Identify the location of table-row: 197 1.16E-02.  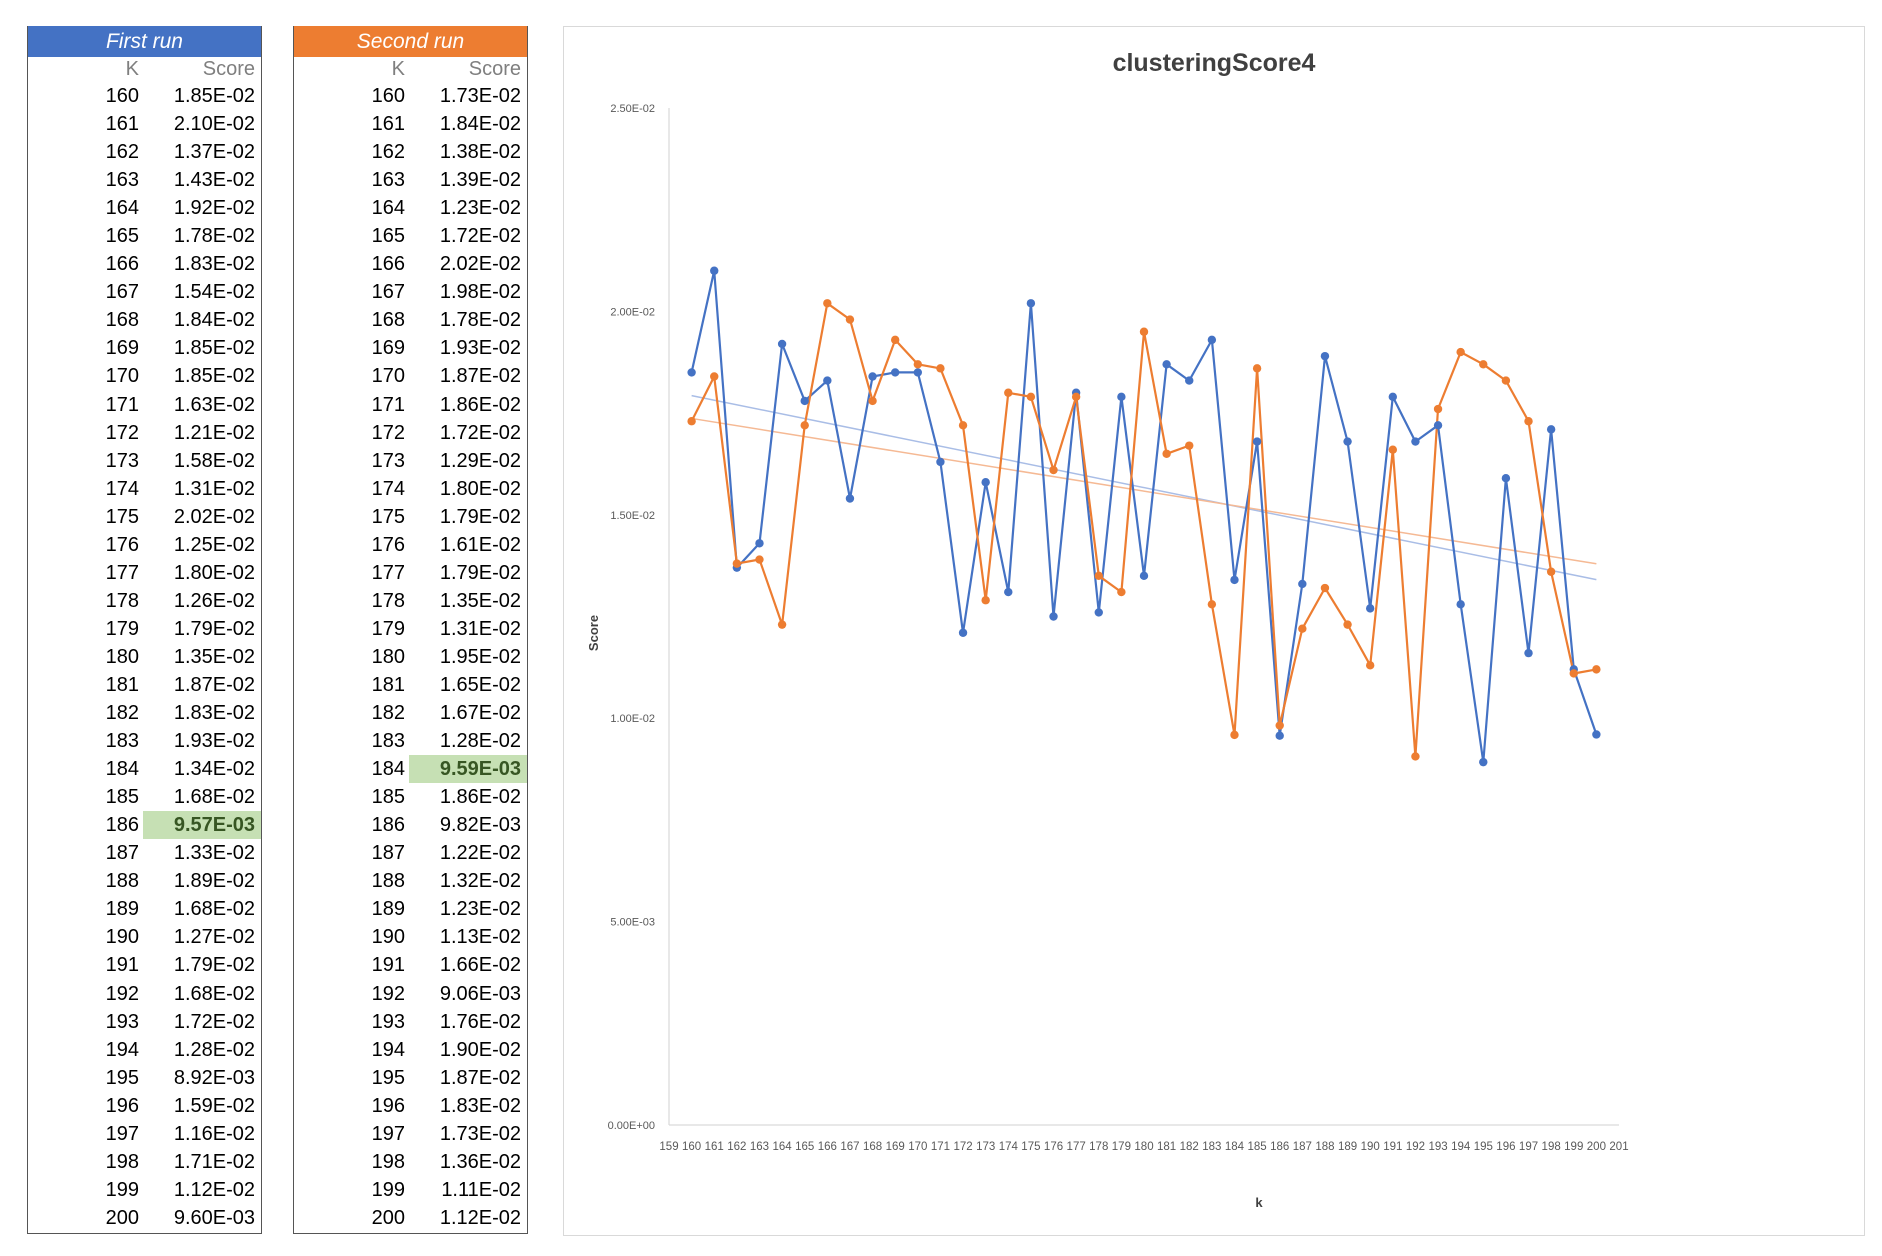
(144, 1134).